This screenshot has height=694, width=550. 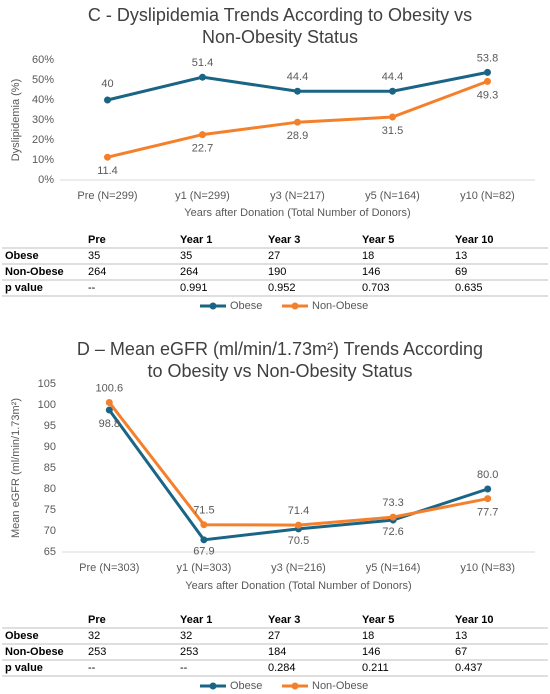 I want to click on data-label: 71.5, so click(x=203, y=511).